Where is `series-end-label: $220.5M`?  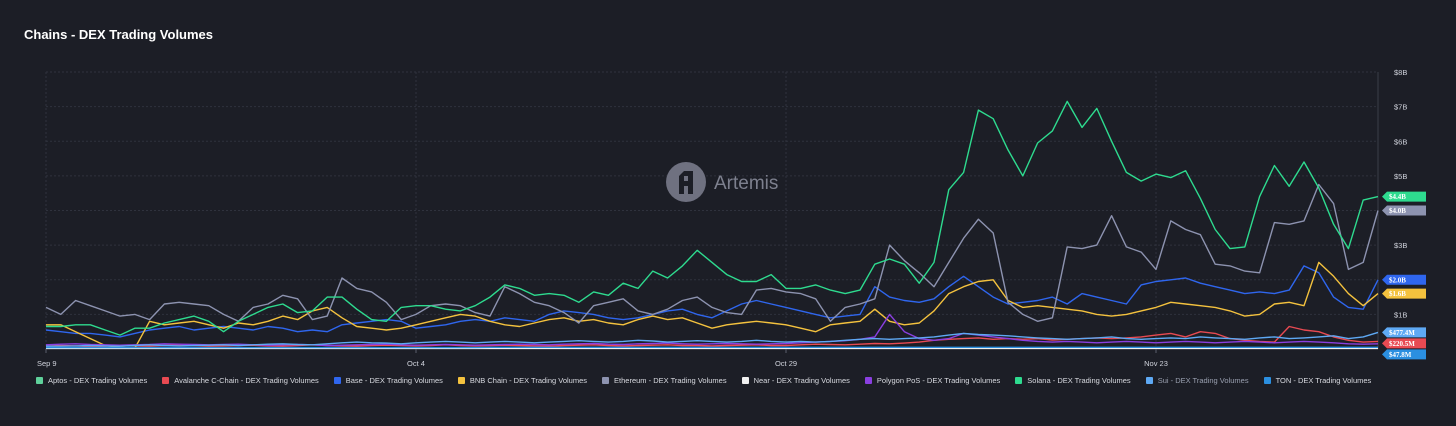
series-end-label: $220.5M is located at coordinates (1404, 343).